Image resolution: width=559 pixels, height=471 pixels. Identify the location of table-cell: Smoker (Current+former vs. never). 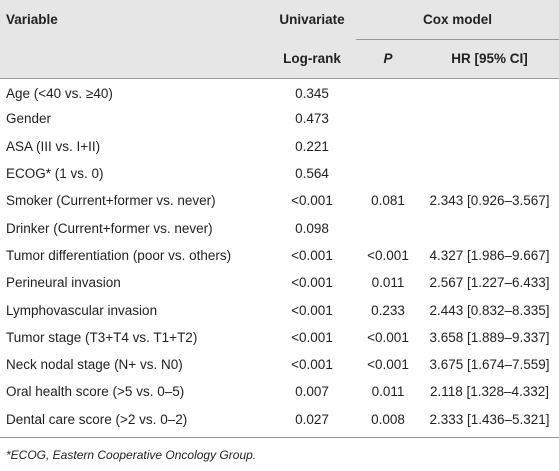
(111, 201).